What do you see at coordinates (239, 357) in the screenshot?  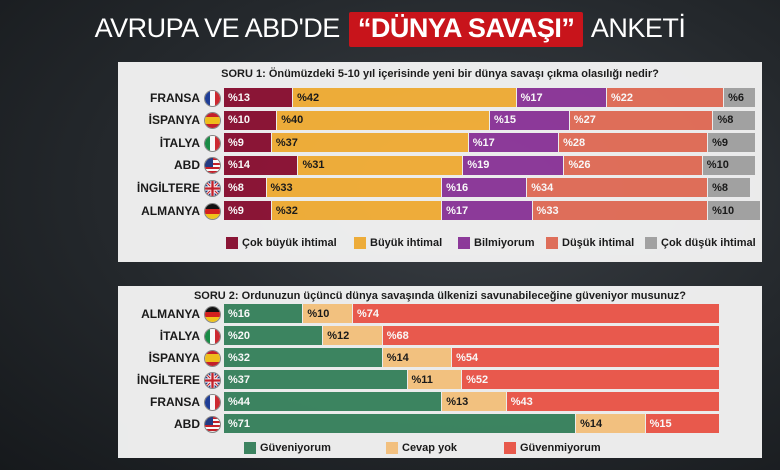 I see `data-label: %32` at bounding box center [239, 357].